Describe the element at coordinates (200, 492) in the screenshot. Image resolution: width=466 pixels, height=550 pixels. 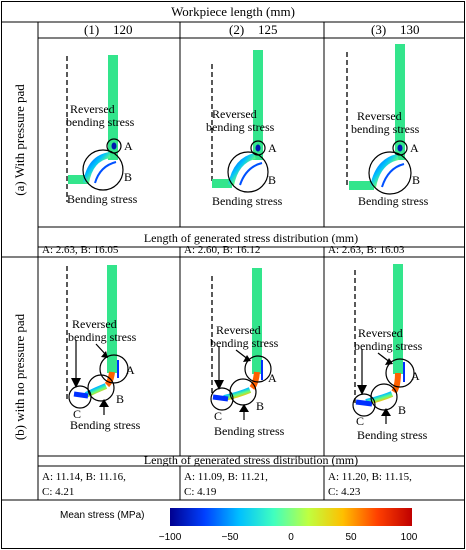
I see `length-value-line: C: 4.19` at that location.